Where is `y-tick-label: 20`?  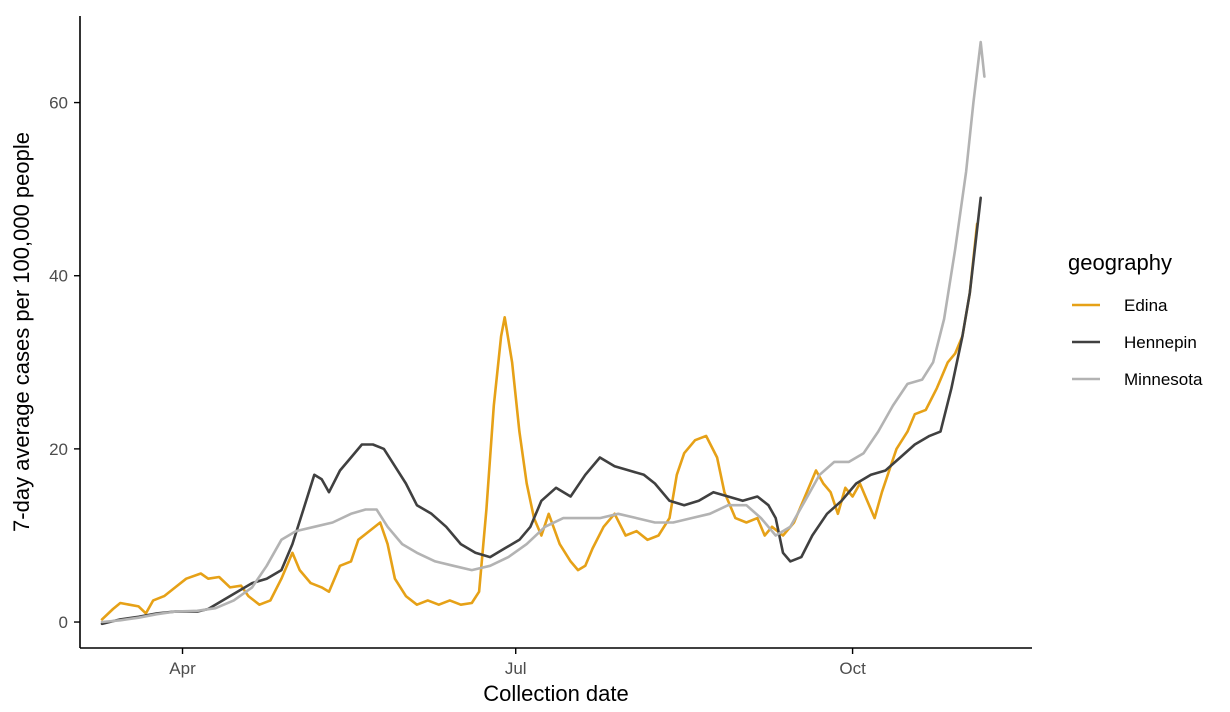
y-tick-label: 20 is located at coordinates (58, 449).